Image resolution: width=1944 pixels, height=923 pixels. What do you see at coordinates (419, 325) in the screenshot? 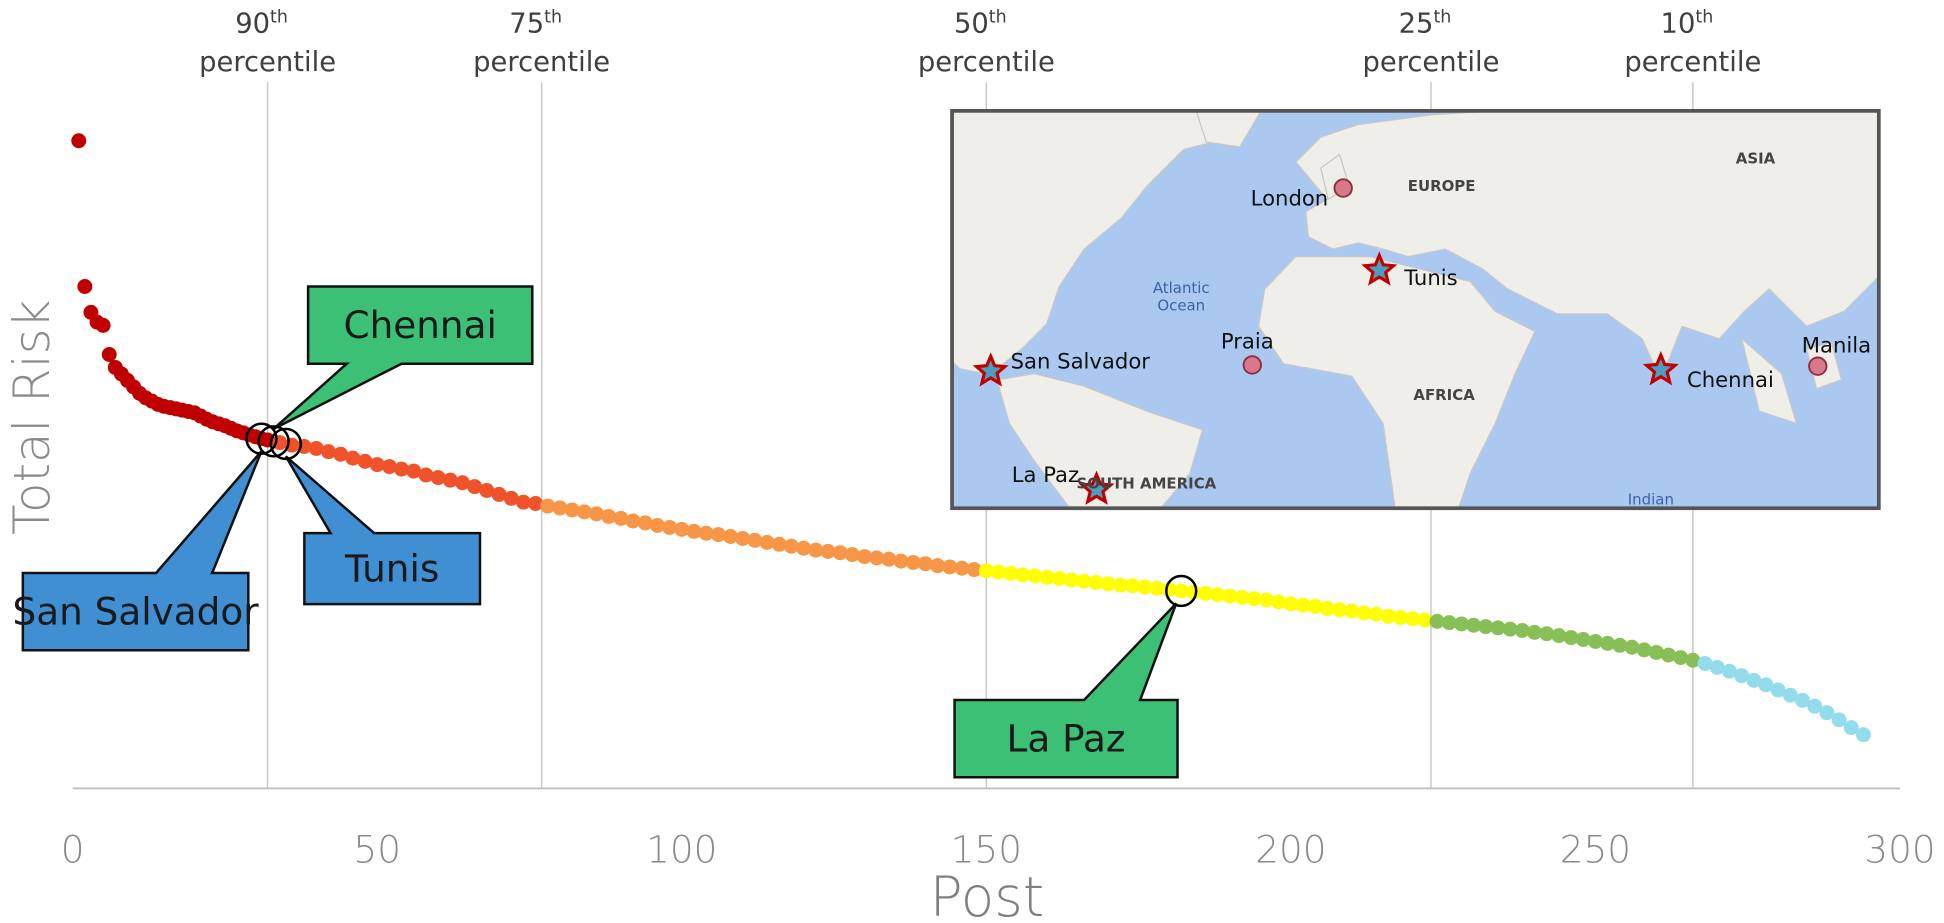
I see `callout-label: Chennai` at bounding box center [419, 325].